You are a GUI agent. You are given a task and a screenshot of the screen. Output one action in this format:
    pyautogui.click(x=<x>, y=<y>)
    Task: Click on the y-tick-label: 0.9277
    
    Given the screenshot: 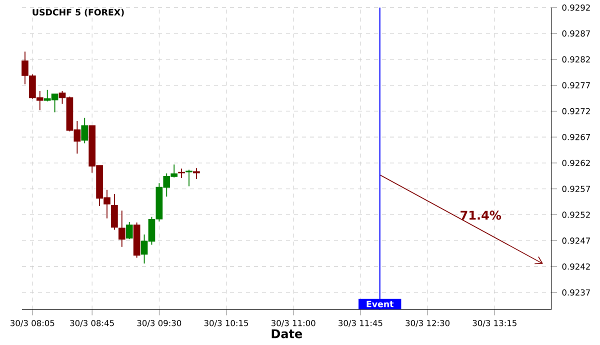 What is the action you would take?
    pyautogui.click(x=576, y=85)
    